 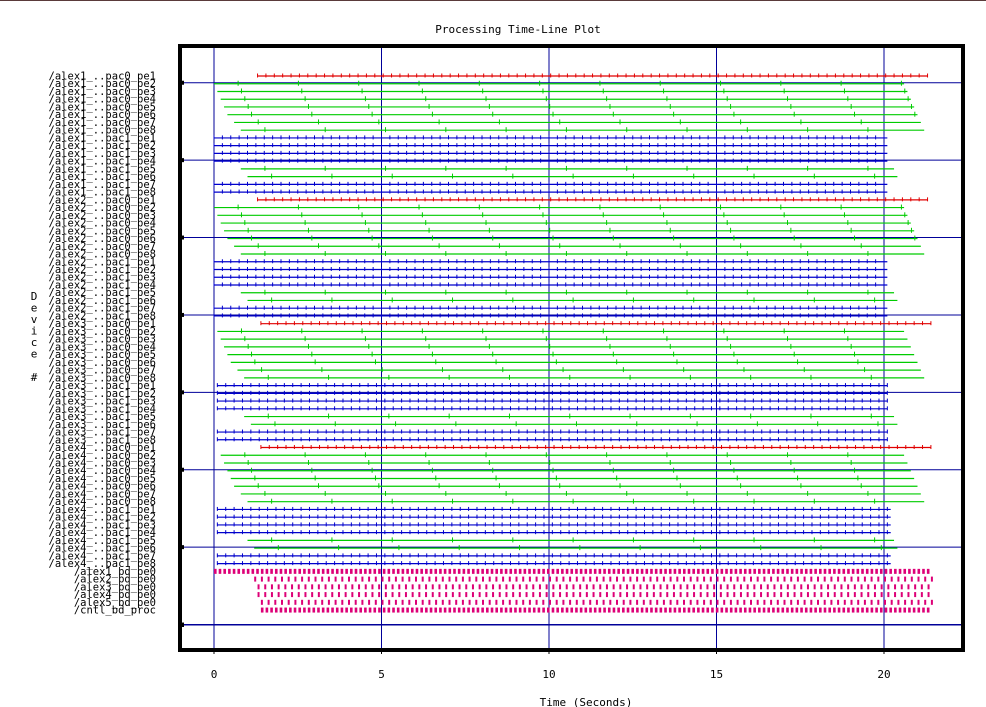 I want to click on device-label: /alex2_bd_pe0, so click(x=115, y=580).